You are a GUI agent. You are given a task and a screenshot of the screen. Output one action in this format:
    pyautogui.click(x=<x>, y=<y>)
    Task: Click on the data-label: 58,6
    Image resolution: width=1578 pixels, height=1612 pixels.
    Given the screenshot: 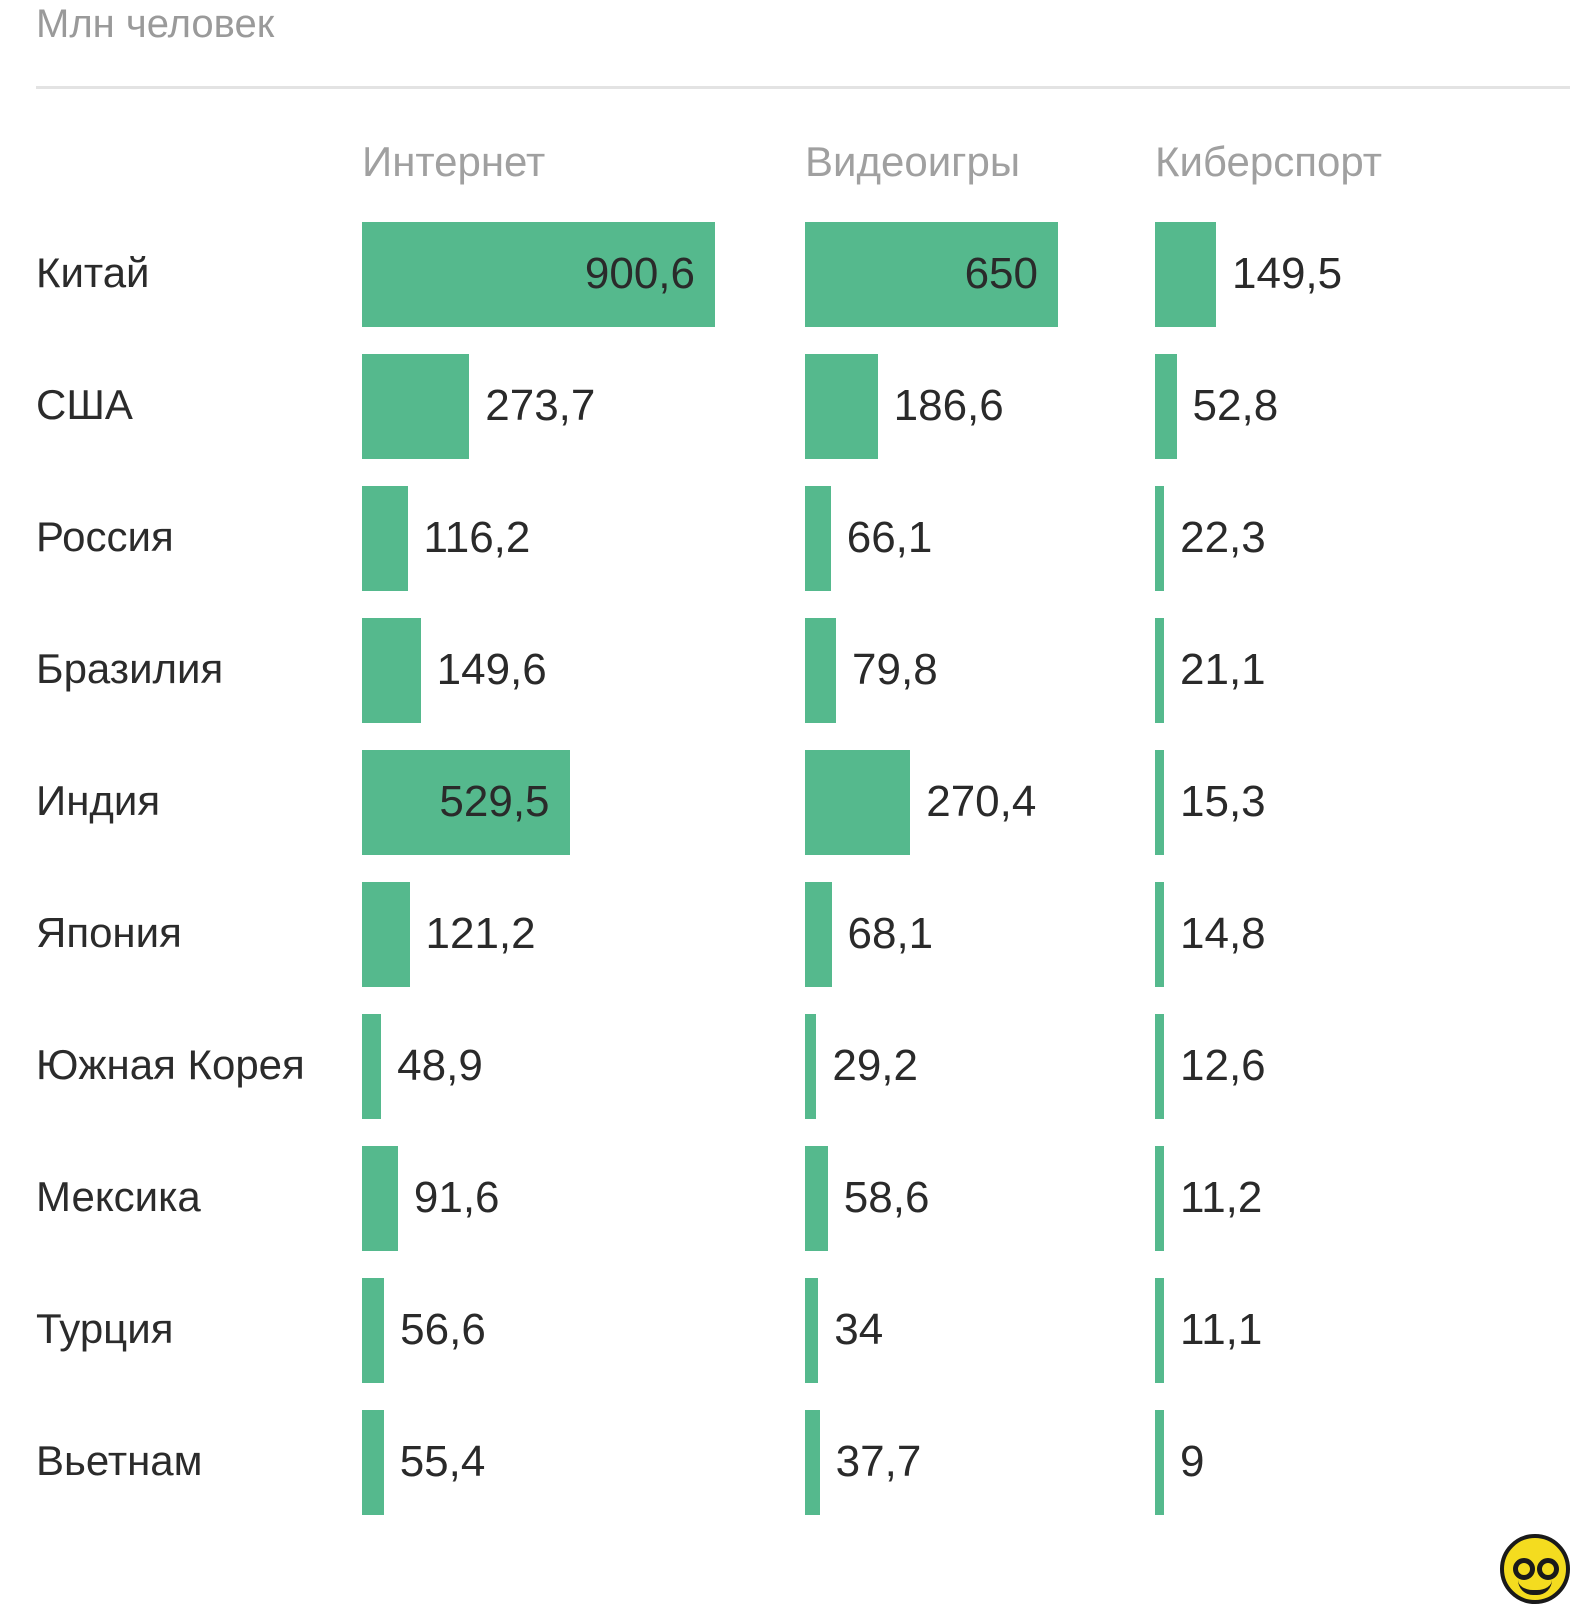 What is the action you would take?
    pyautogui.click(x=886, y=1197)
    